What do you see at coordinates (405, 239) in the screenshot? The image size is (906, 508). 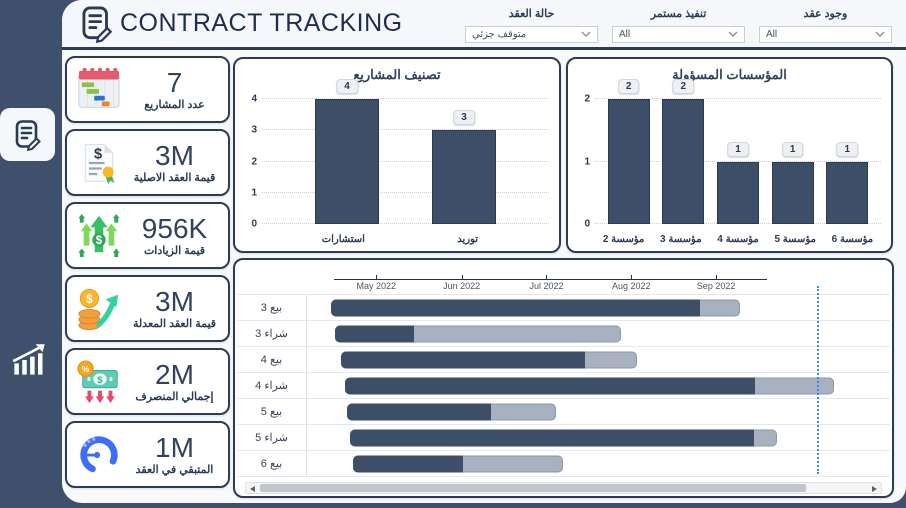 I see `x-axis-labels: استشارات توريد` at bounding box center [405, 239].